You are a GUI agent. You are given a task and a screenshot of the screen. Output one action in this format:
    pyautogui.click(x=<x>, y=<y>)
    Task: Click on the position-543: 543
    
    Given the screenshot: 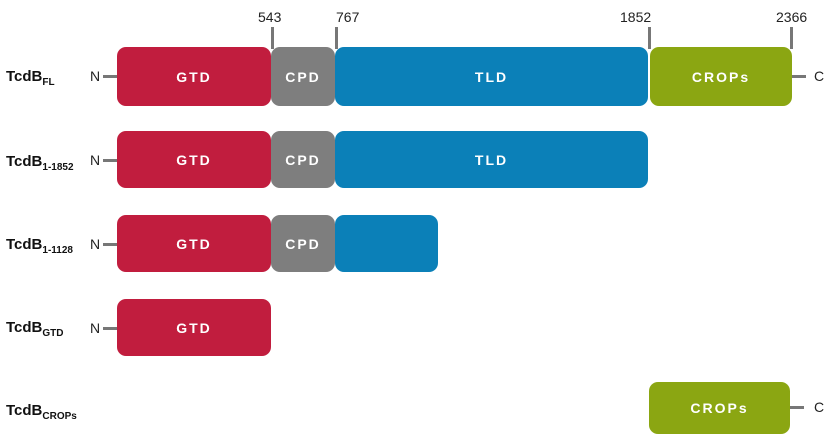 What is the action you would take?
    pyautogui.click(x=270, y=17)
    